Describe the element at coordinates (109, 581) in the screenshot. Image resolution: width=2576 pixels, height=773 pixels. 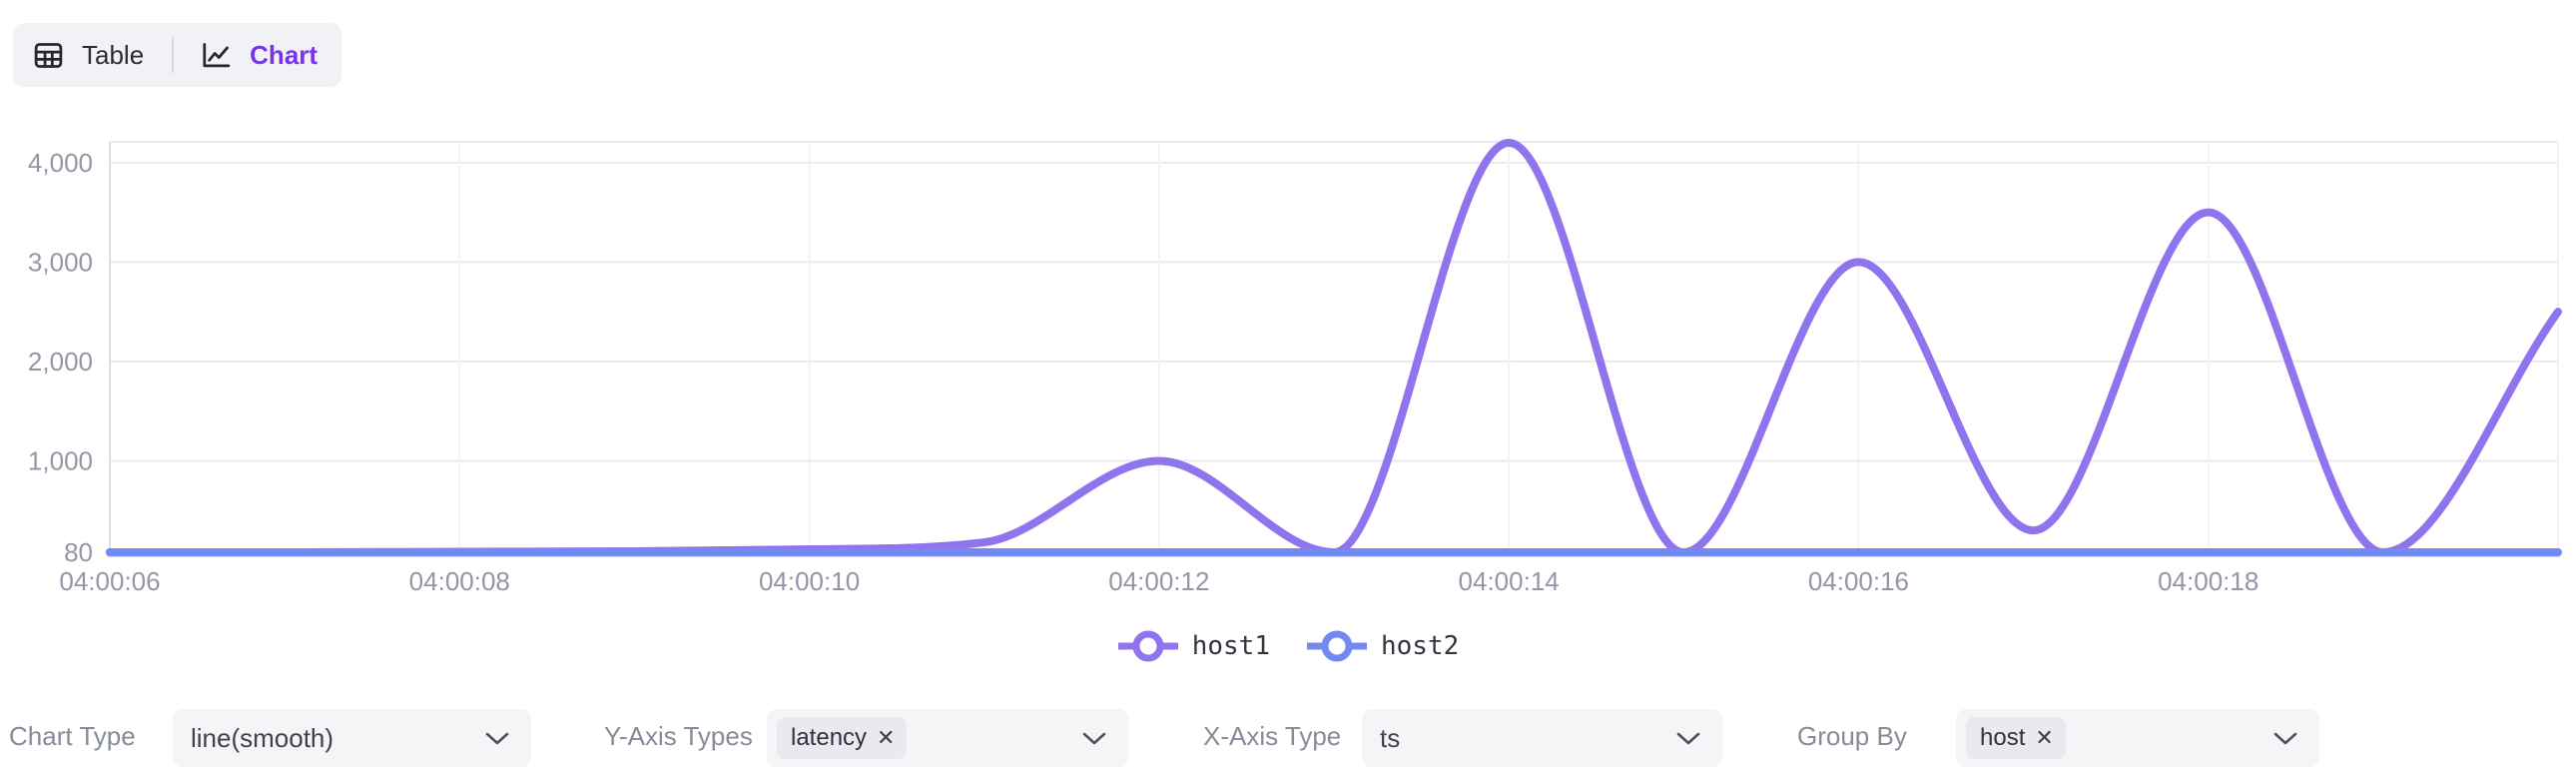
I see `svg-text: 04:00:06` at that location.